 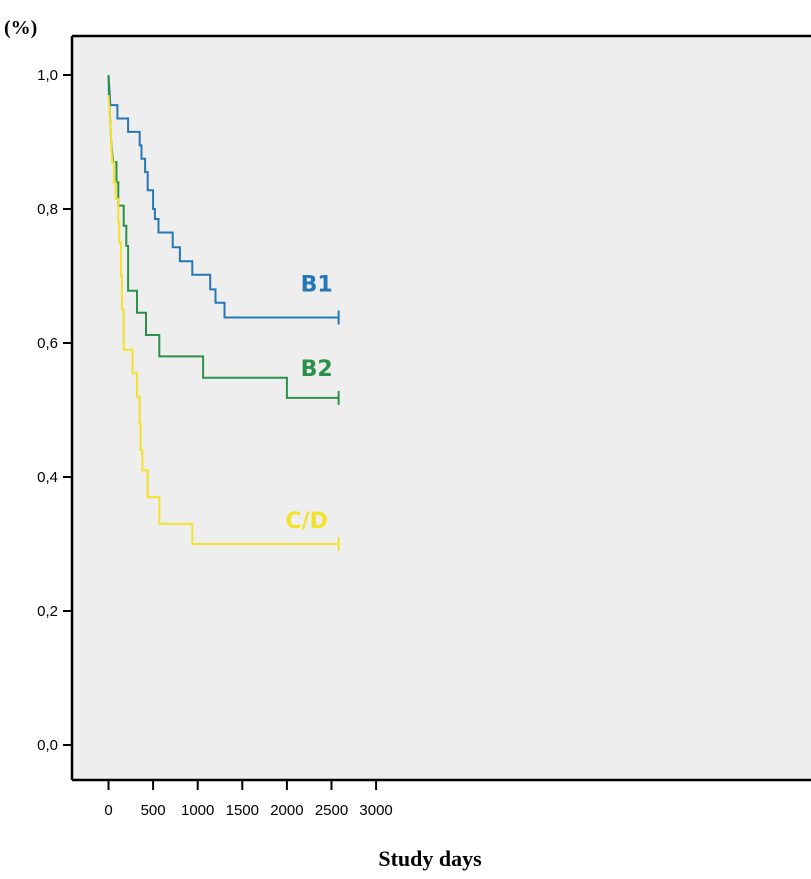 What do you see at coordinates (153, 810) in the screenshot?
I see `x-tick-label: 500` at bounding box center [153, 810].